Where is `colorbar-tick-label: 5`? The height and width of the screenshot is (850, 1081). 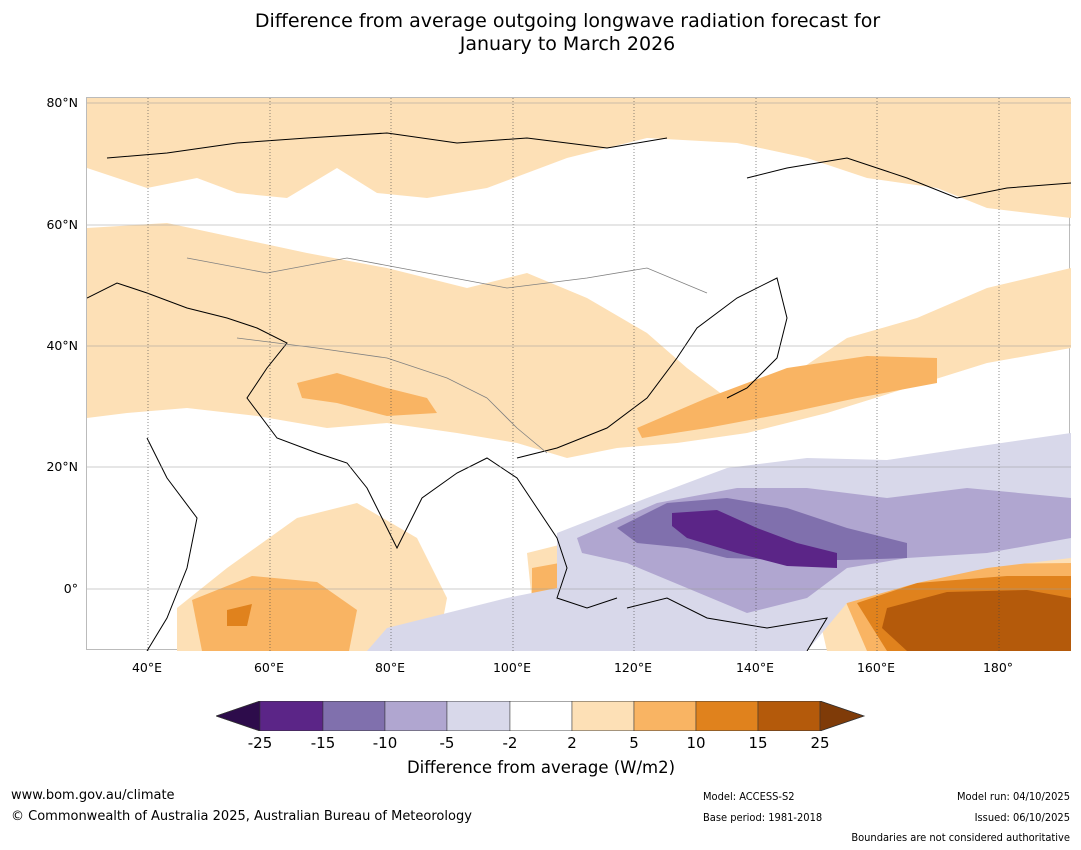 colorbar-tick-label: 5 is located at coordinates (634, 743).